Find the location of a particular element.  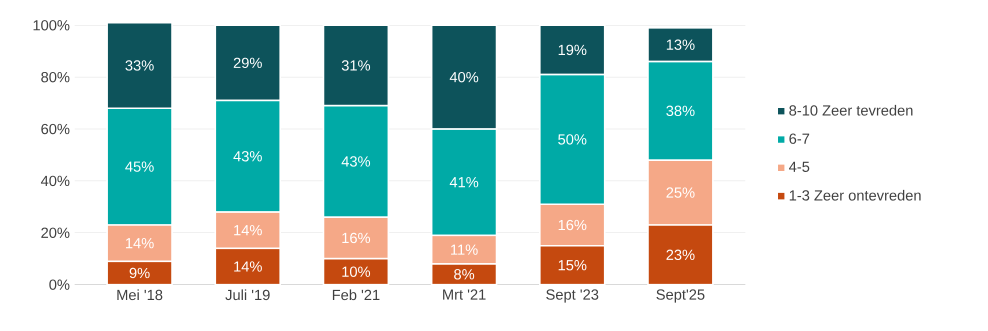

x-tick-label: Sept '23 is located at coordinates (572, 296).